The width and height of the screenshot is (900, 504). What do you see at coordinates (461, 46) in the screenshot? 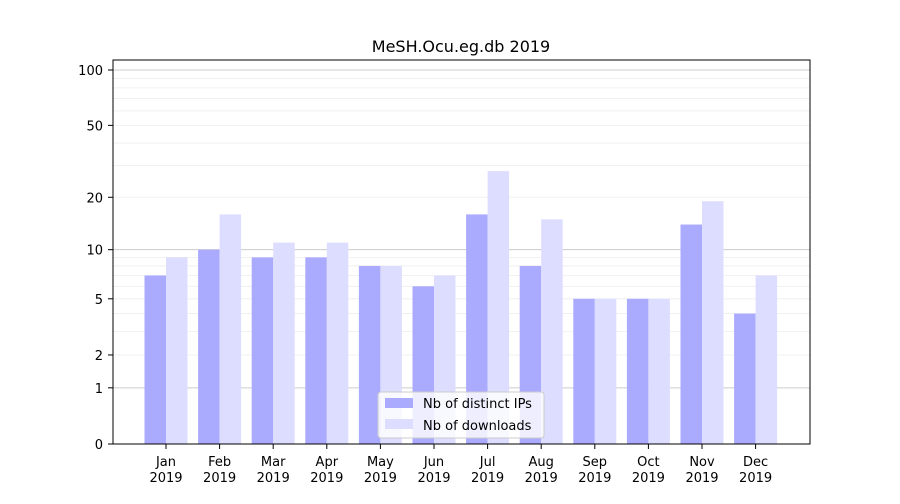
I see `chart-title: MeSH.Ocu.eg.db 2019` at bounding box center [461, 46].